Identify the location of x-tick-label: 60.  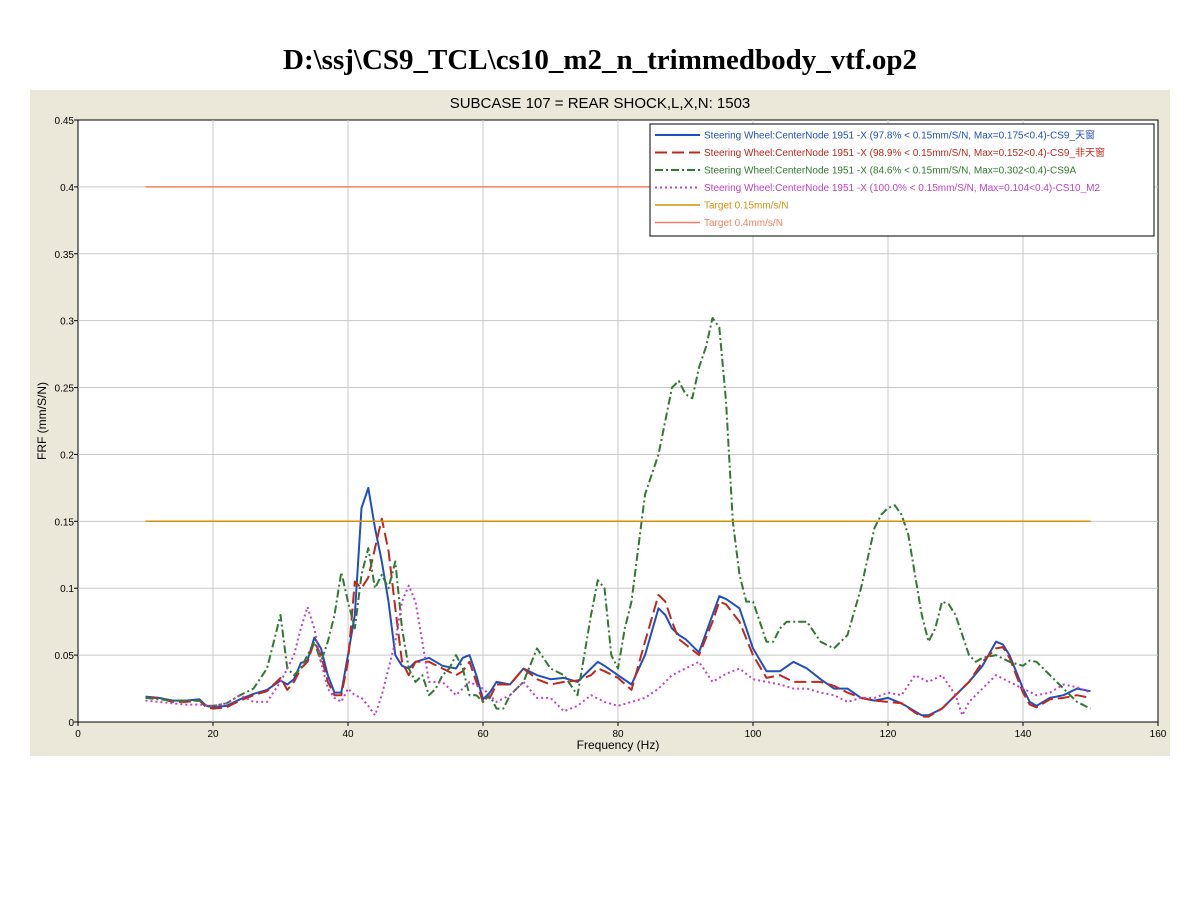
(483, 734).